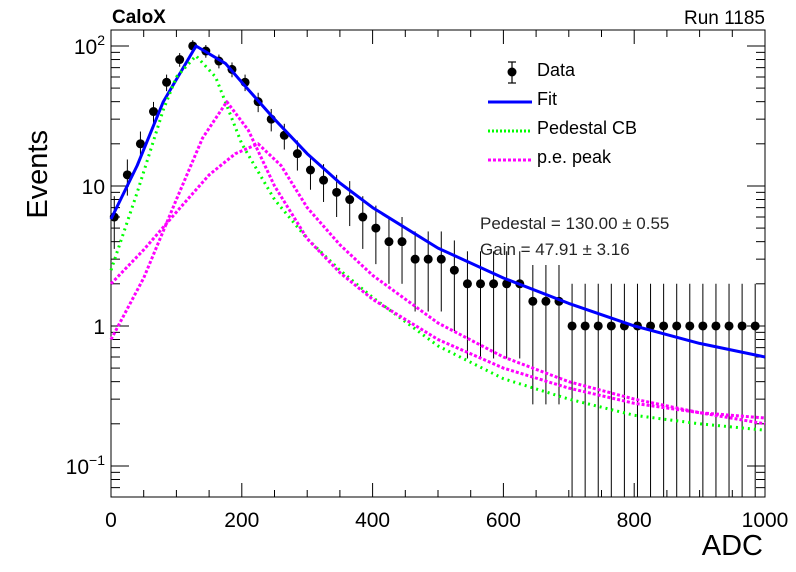  Describe the element at coordinates (512, 72) in the screenshot. I see `legend-marker-data` at that location.